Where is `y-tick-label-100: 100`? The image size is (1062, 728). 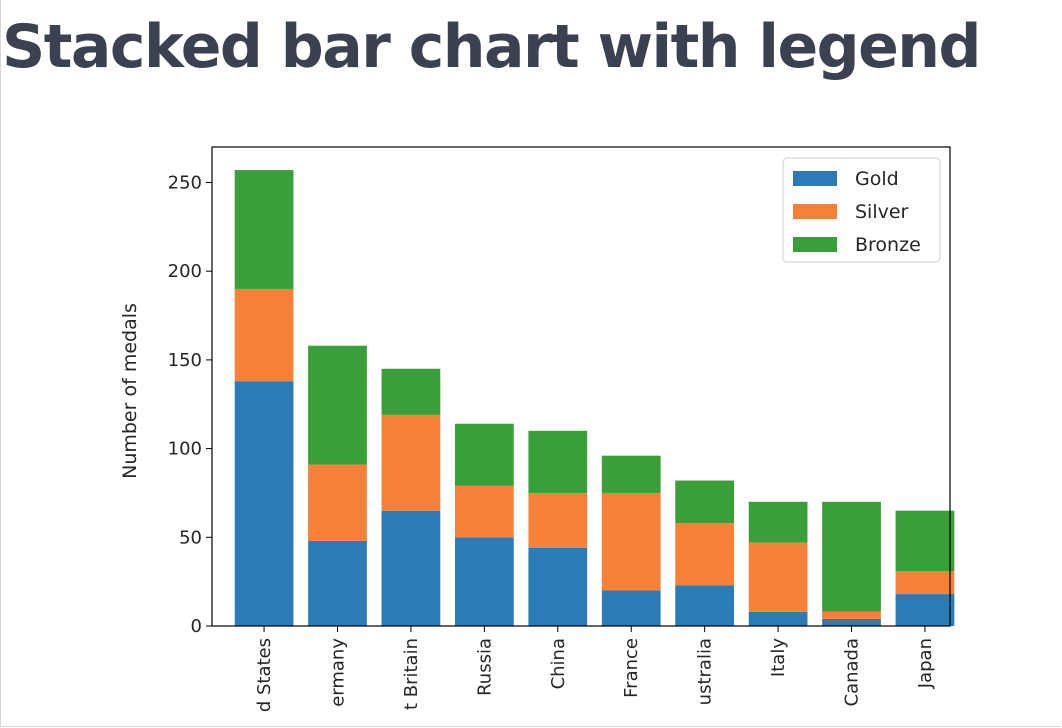
y-tick-label-100: 100 is located at coordinates (185, 449).